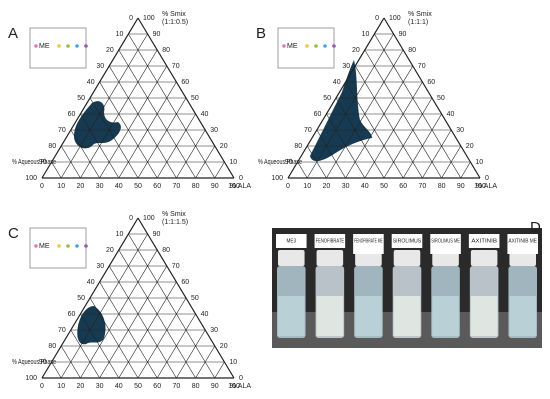 The height and width of the screenshot is (399, 550). What do you see at coordinates (91, 82) in the screenshot?
I see `tick-label: 40` at bounding box center [91, 82].